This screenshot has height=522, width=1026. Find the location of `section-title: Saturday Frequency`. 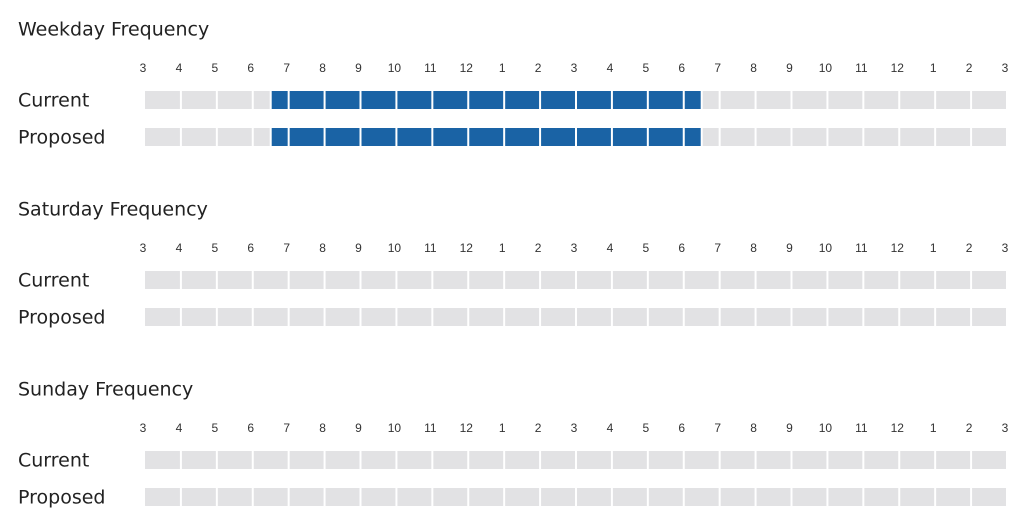

section-title: Saturday Frequency is located at coordinates (113, 210).